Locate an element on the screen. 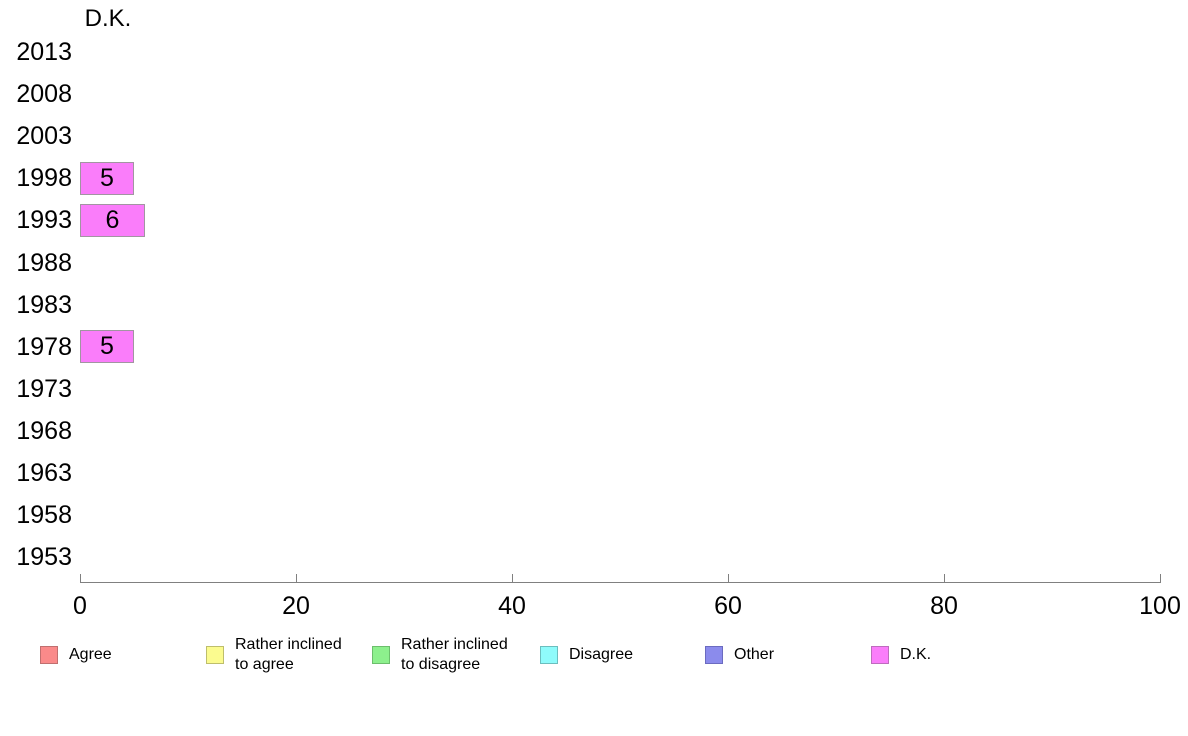  legend-swatch-other is located at coordinates (714, 655).